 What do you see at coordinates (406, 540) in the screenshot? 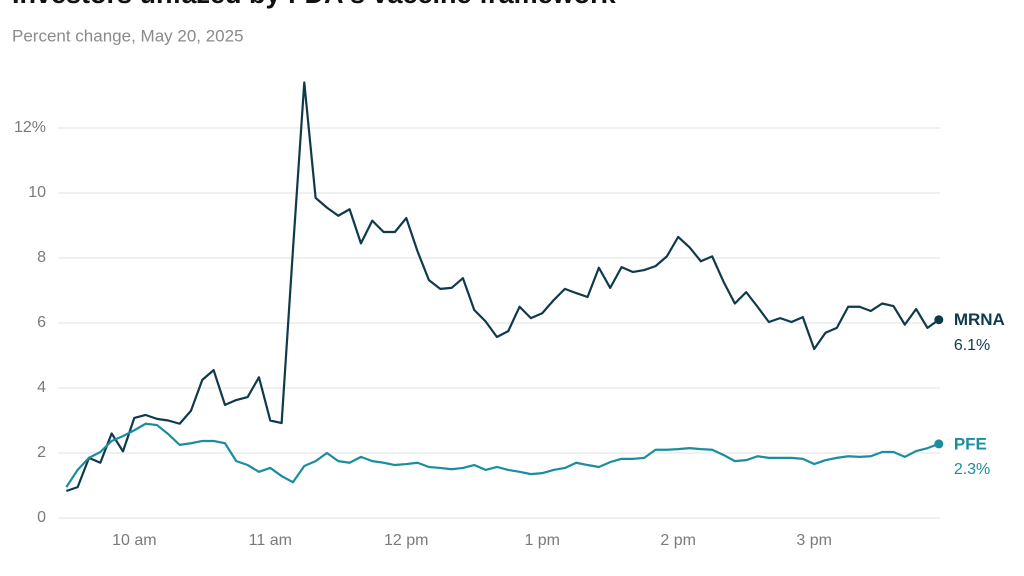
I see `x-tick-label: 12 pm` at bounding box center [406, 540].